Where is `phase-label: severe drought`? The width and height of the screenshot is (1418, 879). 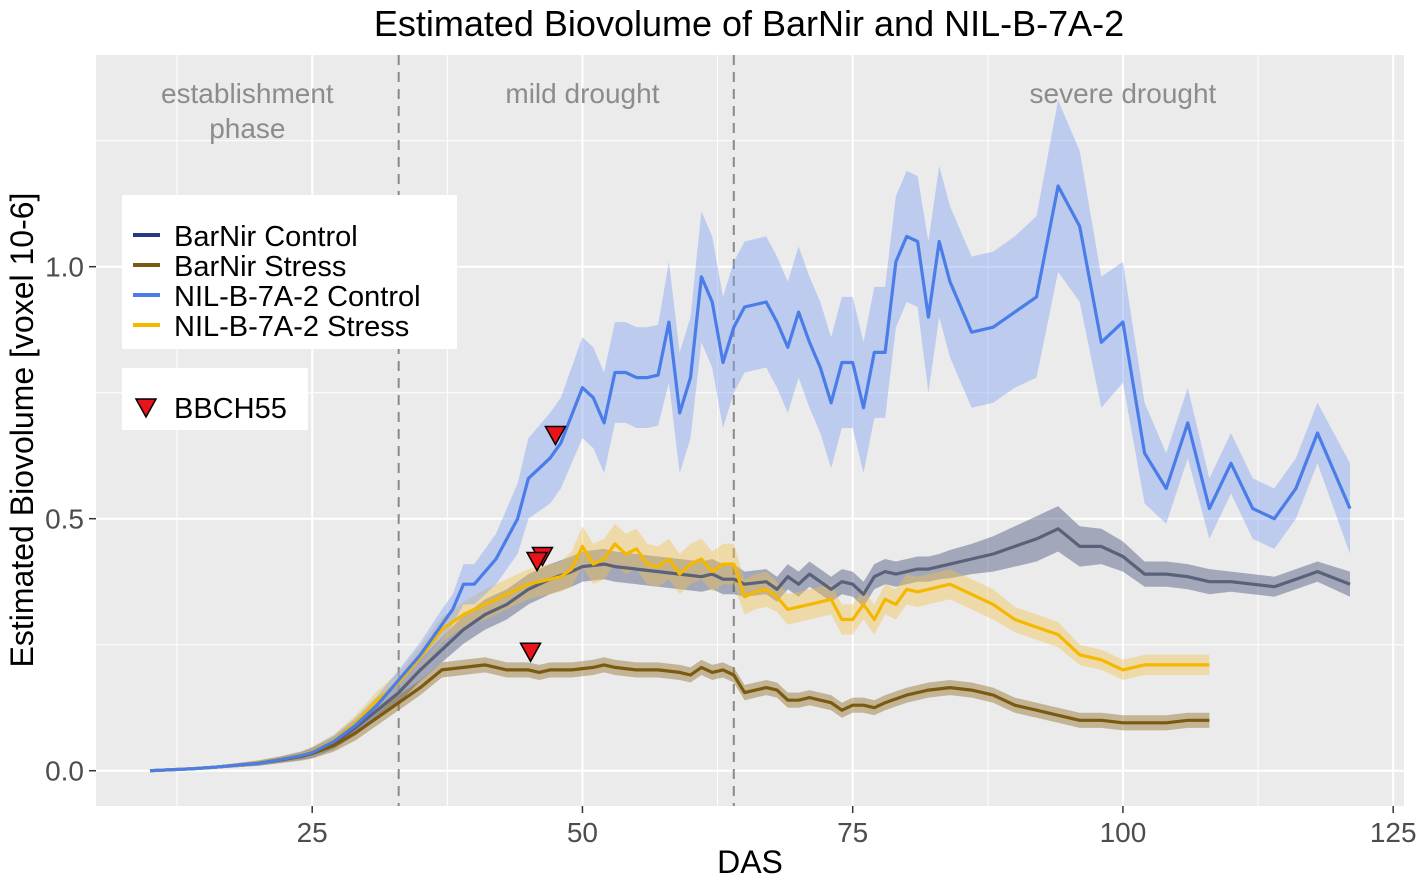
phase-label: severe drought is located at coordinates (1123, 93).